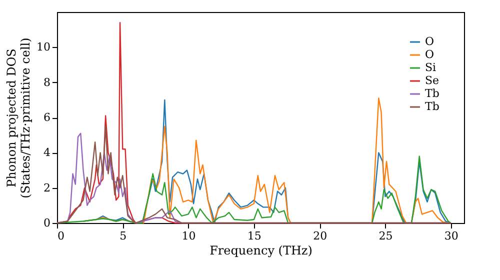 The image size is (500, 280). Describe the element at coordinates (47, 117) in the screenshot. I see `y-tick-label: 6` at that location.